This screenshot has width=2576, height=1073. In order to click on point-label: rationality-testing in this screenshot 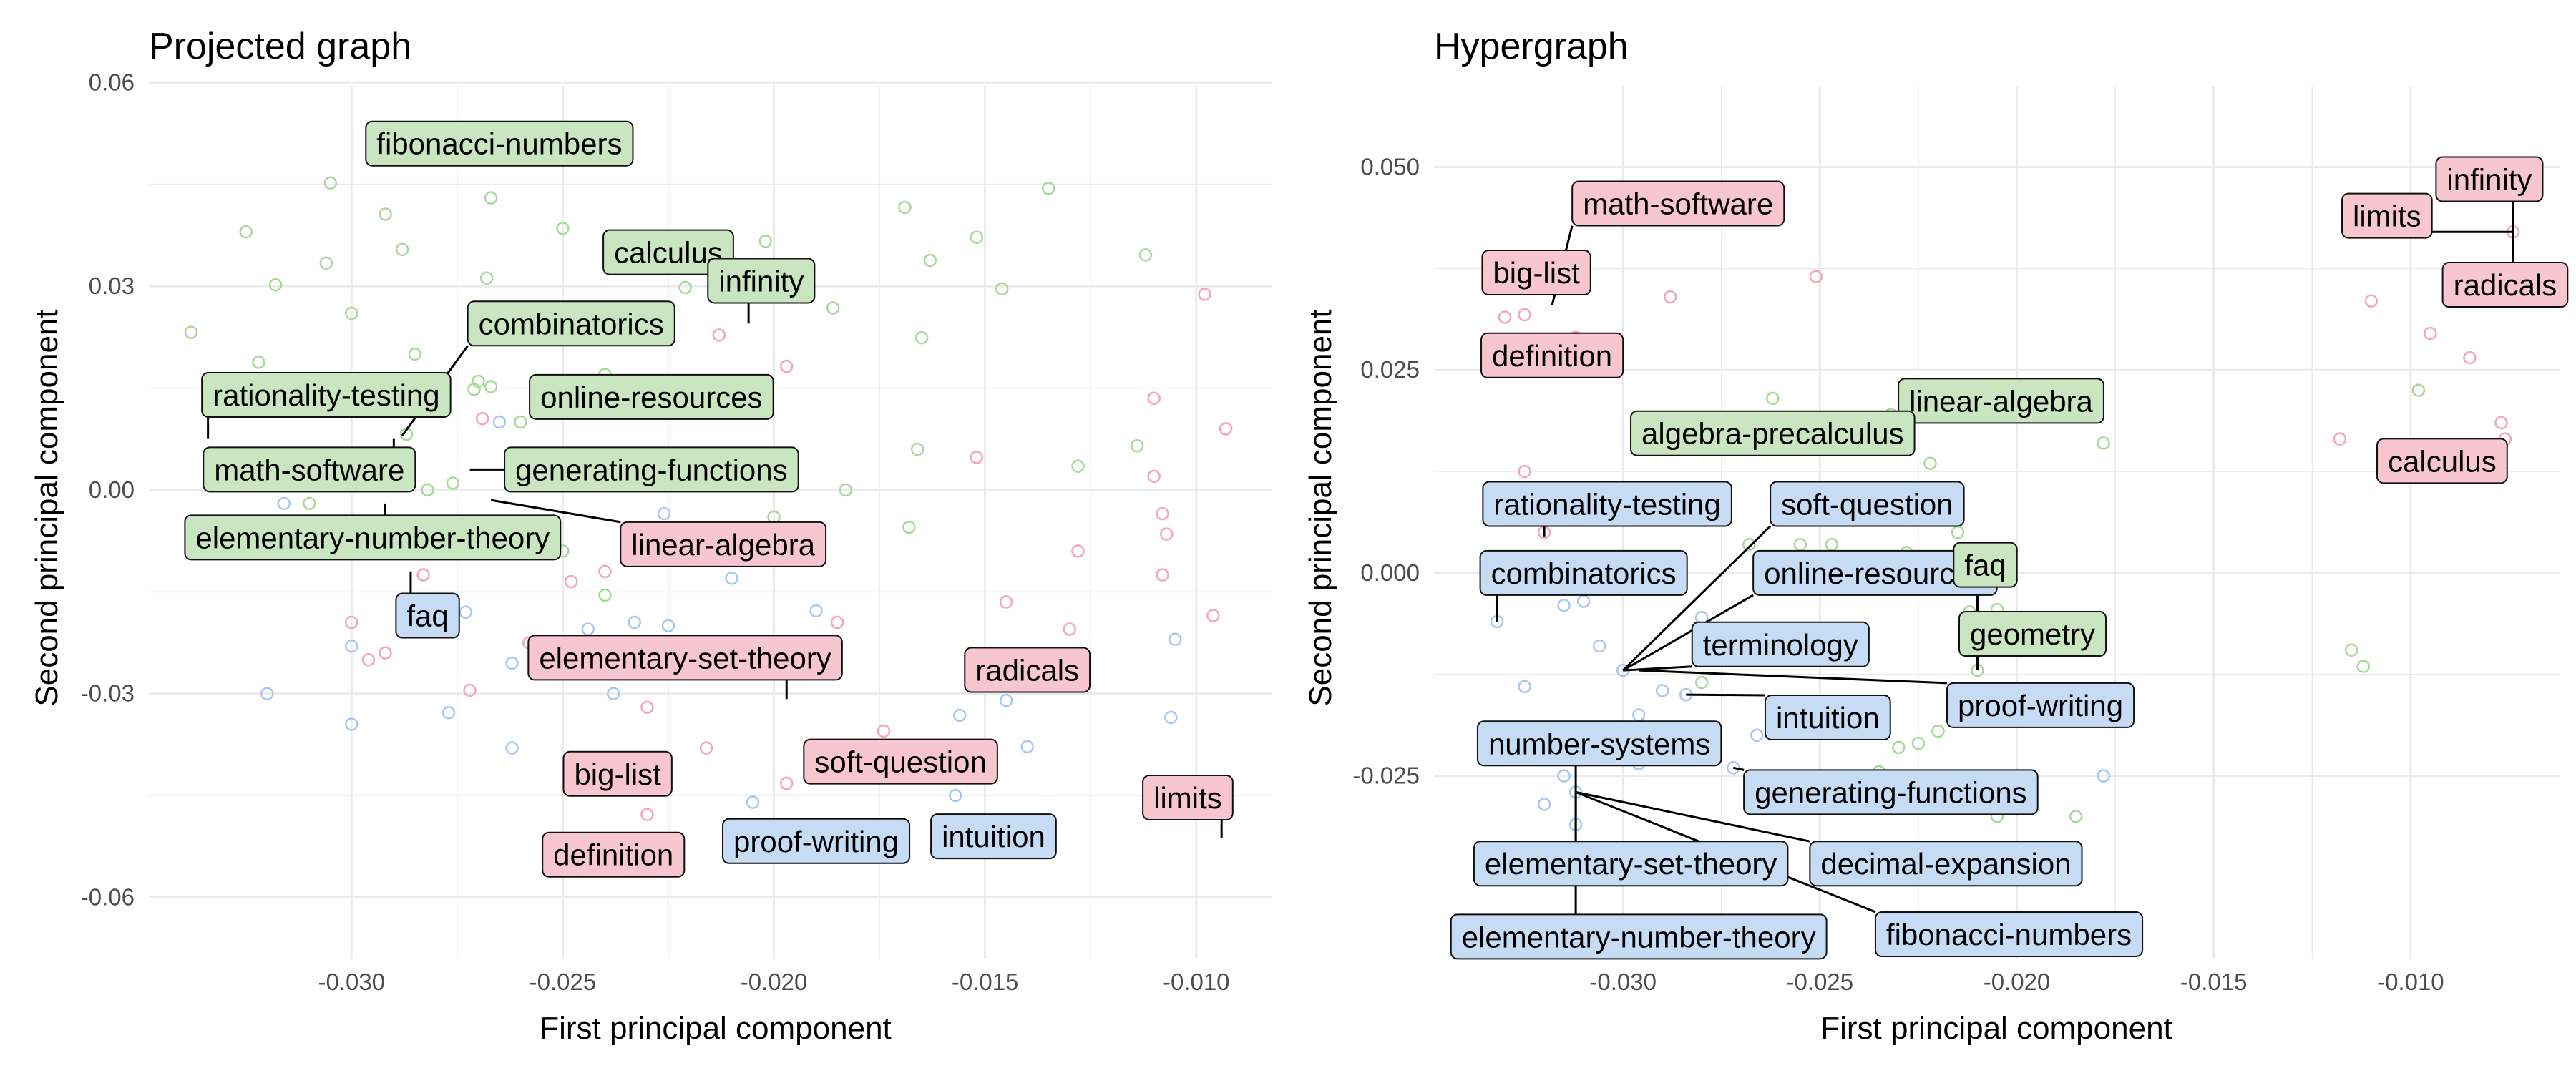, I will do `click(1607, 504)`.